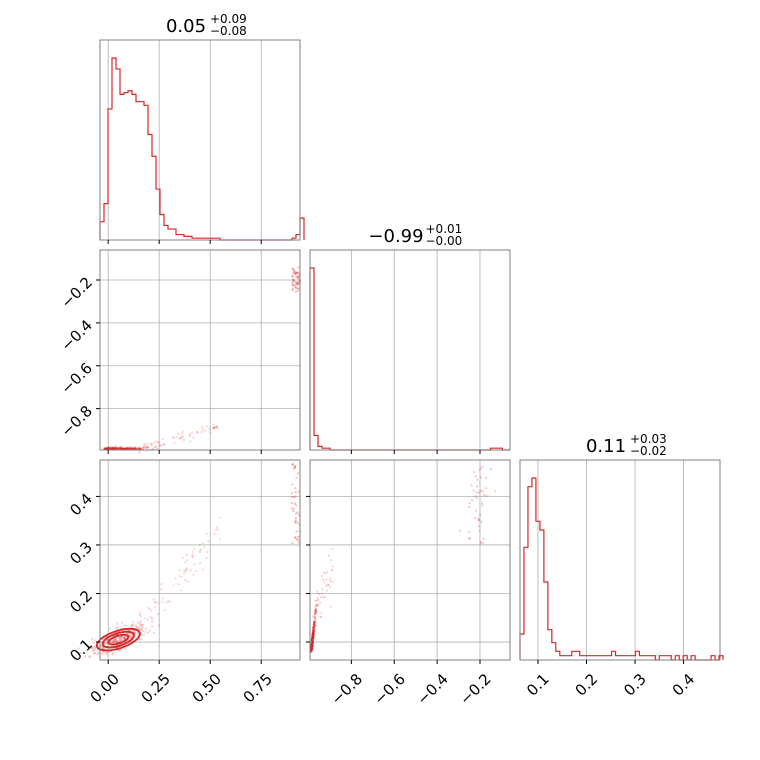  What do you see at coordinates (184, 582) in the screenshot?
I see `panel-scatter-0-2: 0.00 0.25 0.50 0.750.10.20.30.4` at bounding box center [184, 582].